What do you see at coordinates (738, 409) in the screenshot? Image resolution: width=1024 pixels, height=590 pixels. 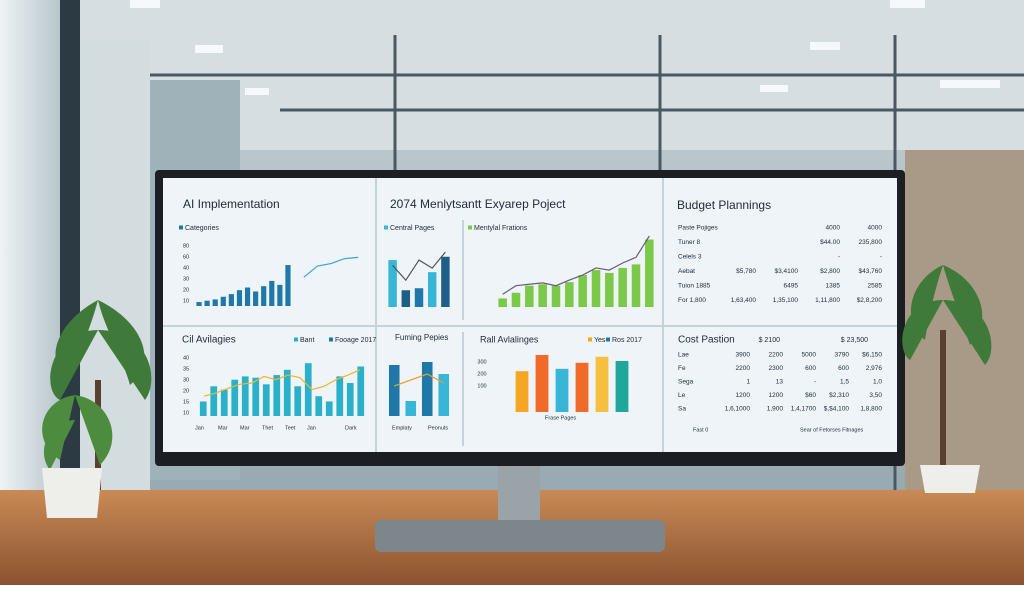 I see `cell: 1,6,1000` at bounding box center [738, 409].